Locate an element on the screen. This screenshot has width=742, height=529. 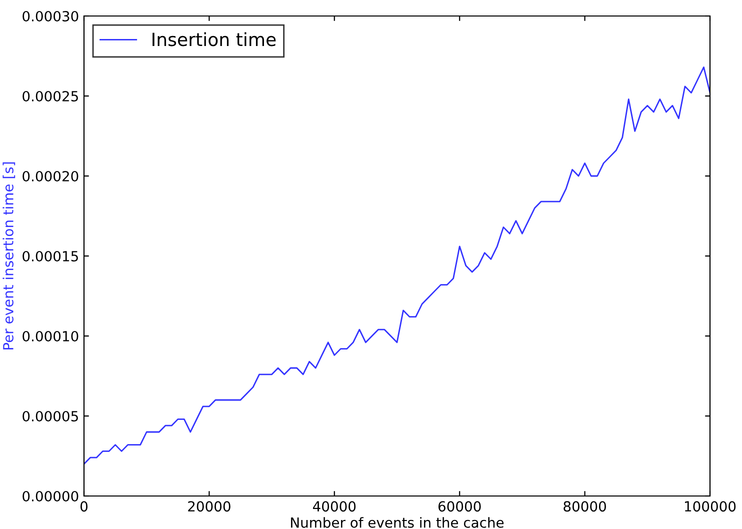
x-tick-label: 100000 is located at coordinates (710, 506).